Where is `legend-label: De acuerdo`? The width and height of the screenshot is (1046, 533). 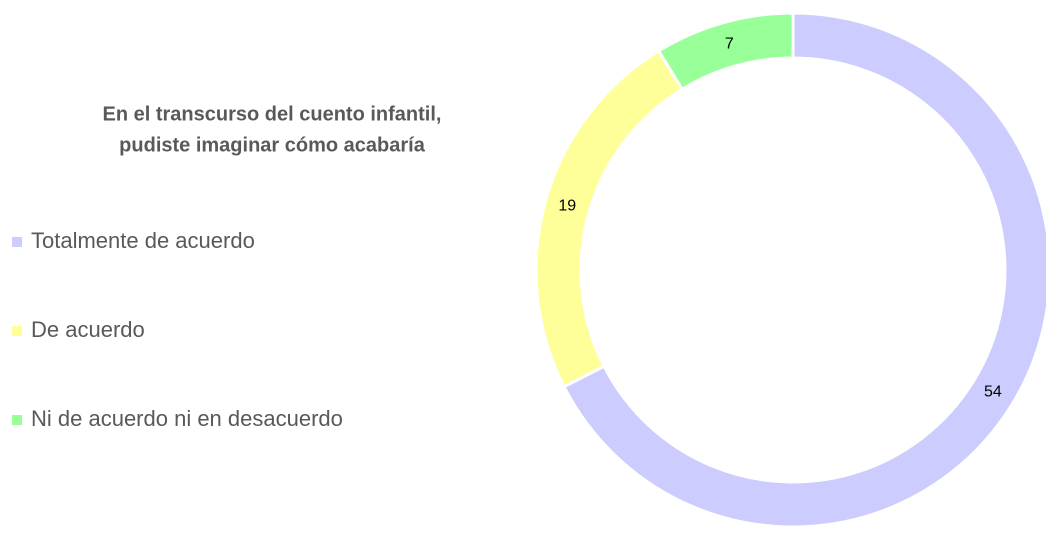
legend-label: De acuerdo is located at coordinates (88, 329).